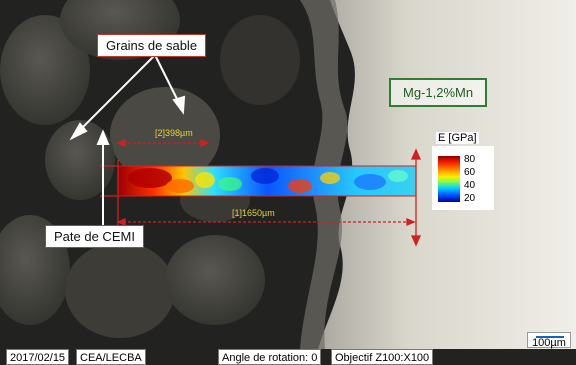  Describe the element at coordinates (470, 185) in the screenshot. I see `legend-tick-40: 40` at that location.